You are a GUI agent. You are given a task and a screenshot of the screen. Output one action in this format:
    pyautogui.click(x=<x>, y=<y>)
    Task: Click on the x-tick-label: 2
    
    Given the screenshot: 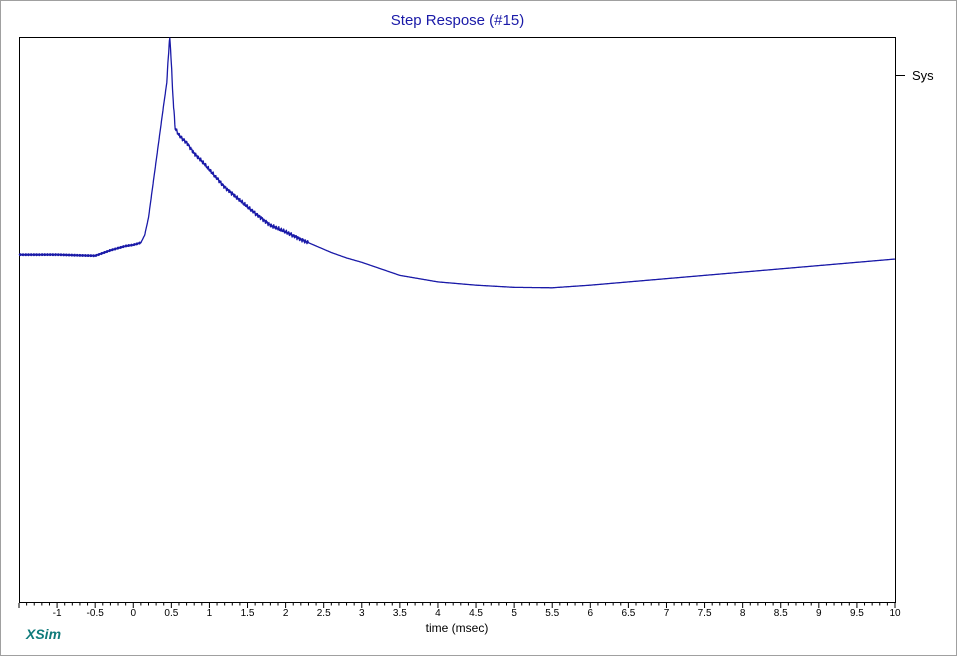 What is the action you would take?
    pyautogui.click(x=286, y=613)
    